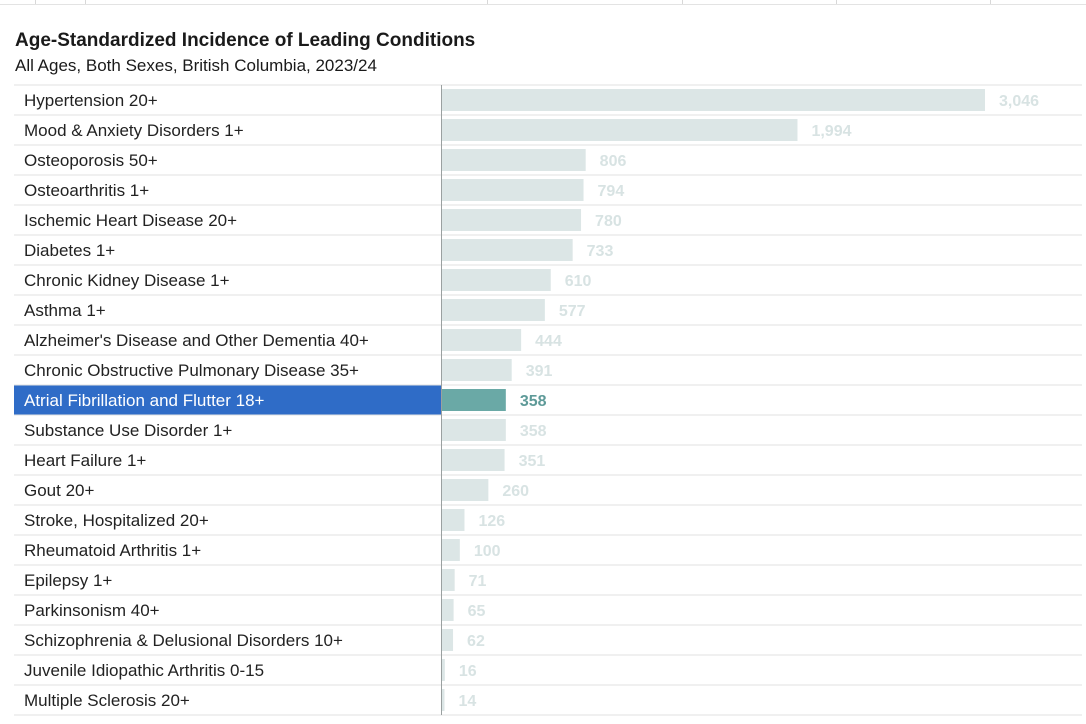 The image size is (1086, 724). Describe the element at coordinates (183, 640) in the screenshot. I see `category-label: Schizophrenia & Delusional Disorders 10+` at that location.